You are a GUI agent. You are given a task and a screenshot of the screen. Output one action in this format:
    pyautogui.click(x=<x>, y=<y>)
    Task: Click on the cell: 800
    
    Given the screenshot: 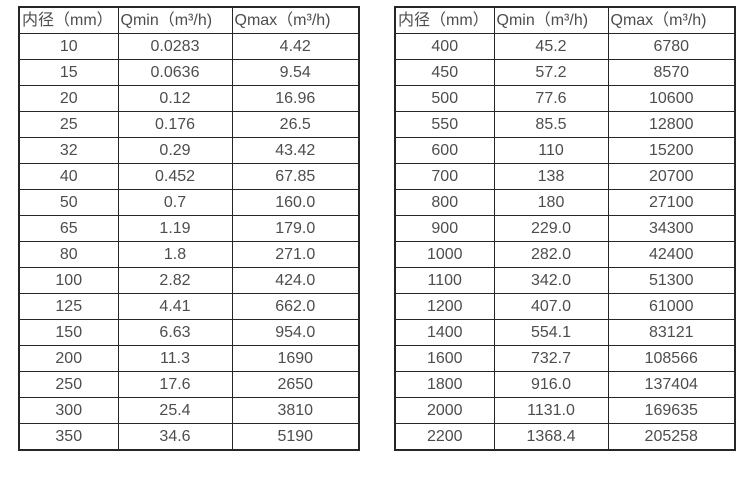 What is the action you would take?
    pyautogui.click(x=444, y=202)
    